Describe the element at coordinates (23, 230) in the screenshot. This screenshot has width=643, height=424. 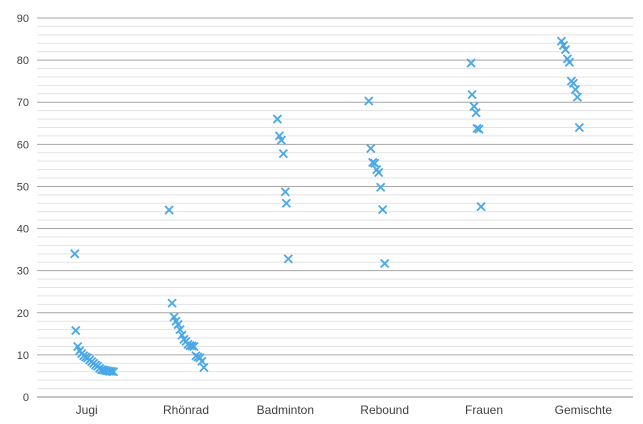
I see `y-tick-label: 40` at that location.